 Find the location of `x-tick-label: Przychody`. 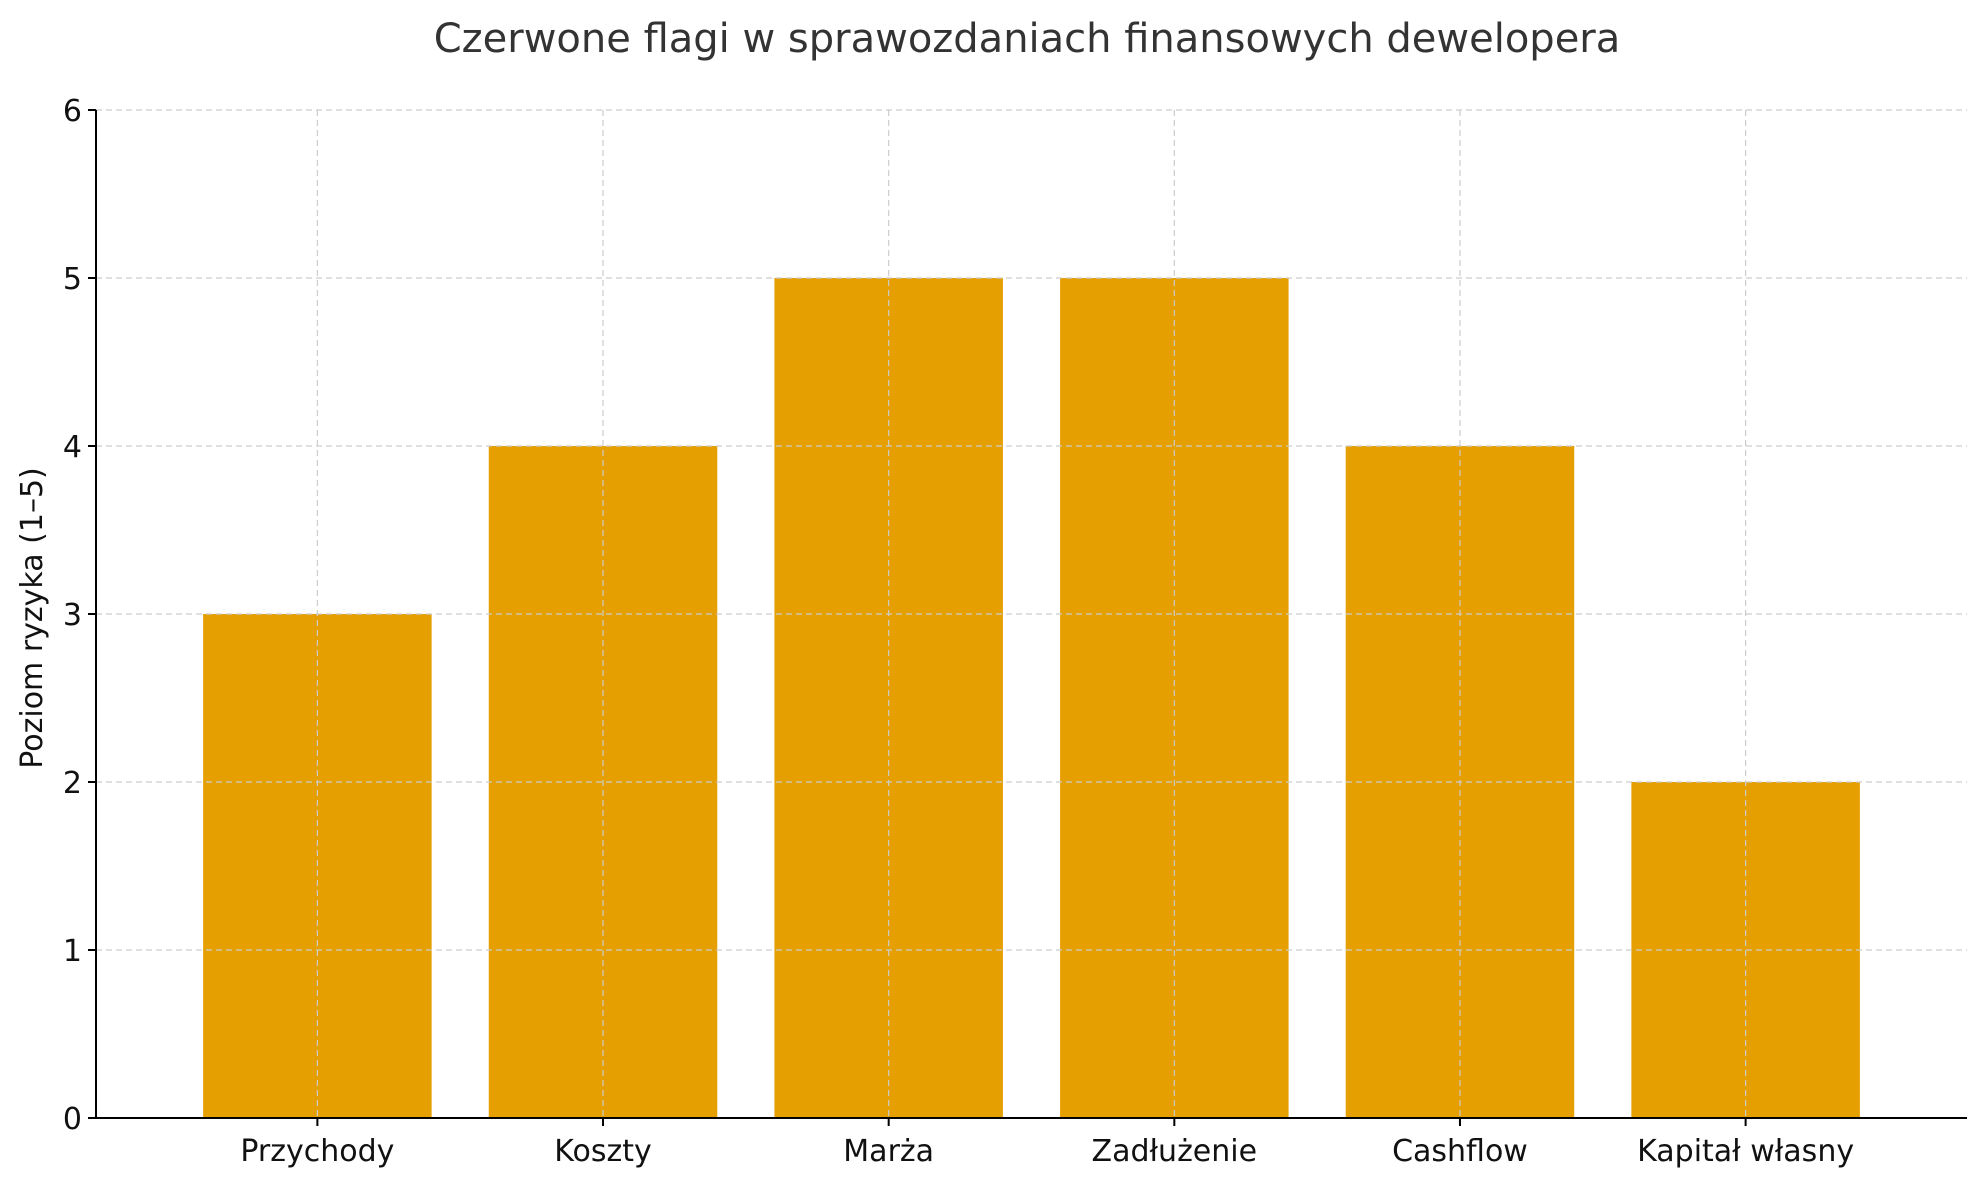

x-tick-label: Przychody is located at coordinates (317, 1151).